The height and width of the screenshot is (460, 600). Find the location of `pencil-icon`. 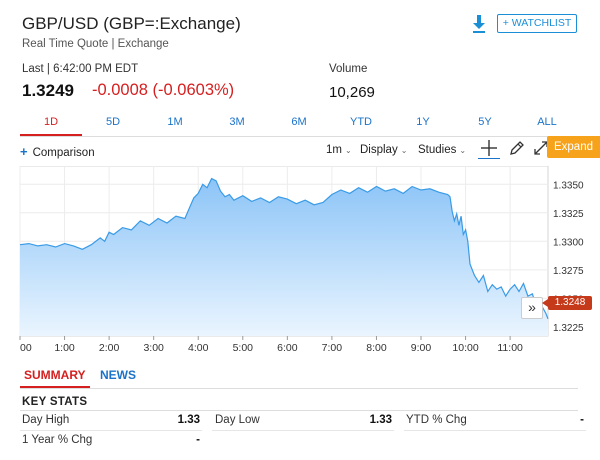

pencil-icon is located at coordinates (517, 148).